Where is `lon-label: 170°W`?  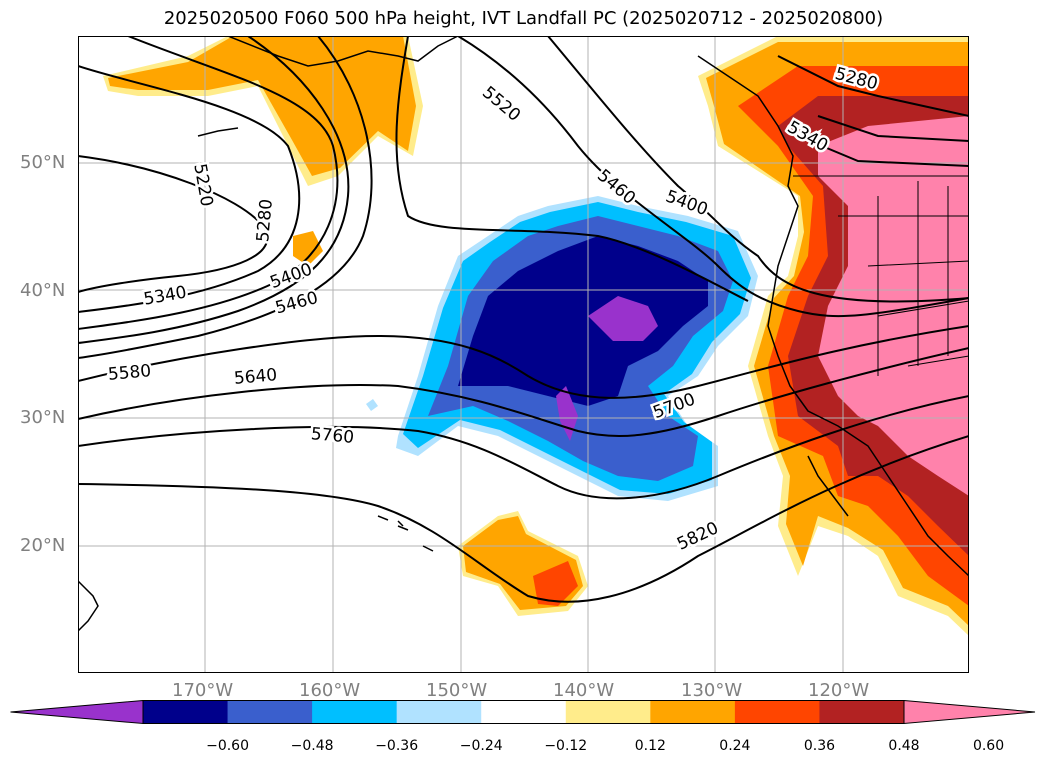
lon-label: 170°W is located at coordinates (203, 690).